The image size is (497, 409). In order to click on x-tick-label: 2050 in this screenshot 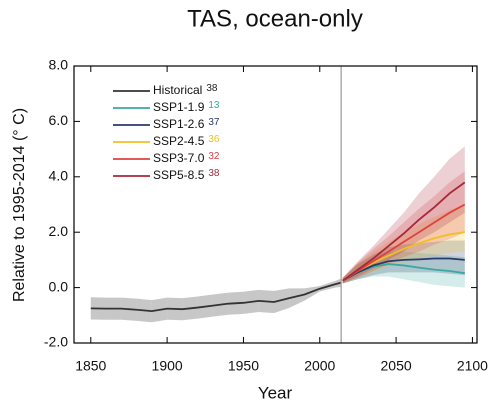, I will do `click(396, 366)`.